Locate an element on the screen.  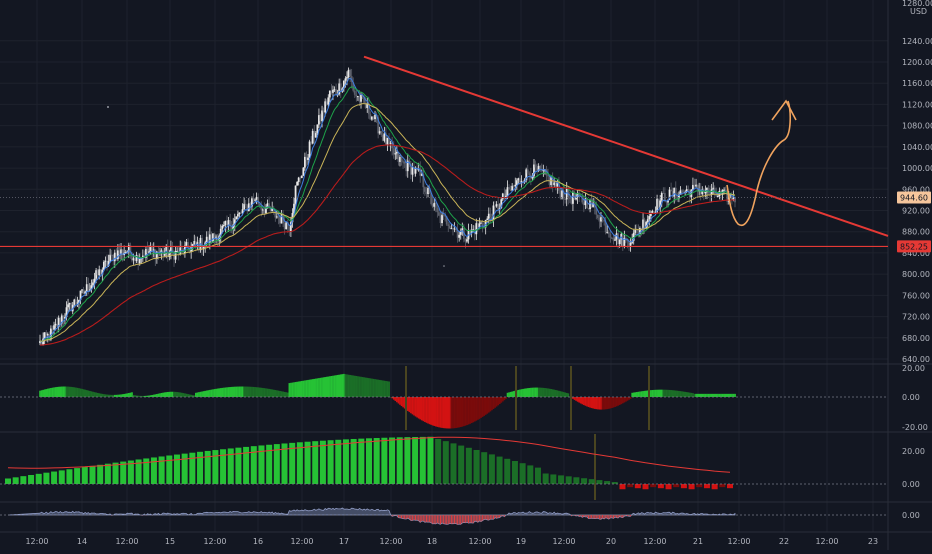
momentum-axis-tick: -20.00 is located at coordinates (915, 427).